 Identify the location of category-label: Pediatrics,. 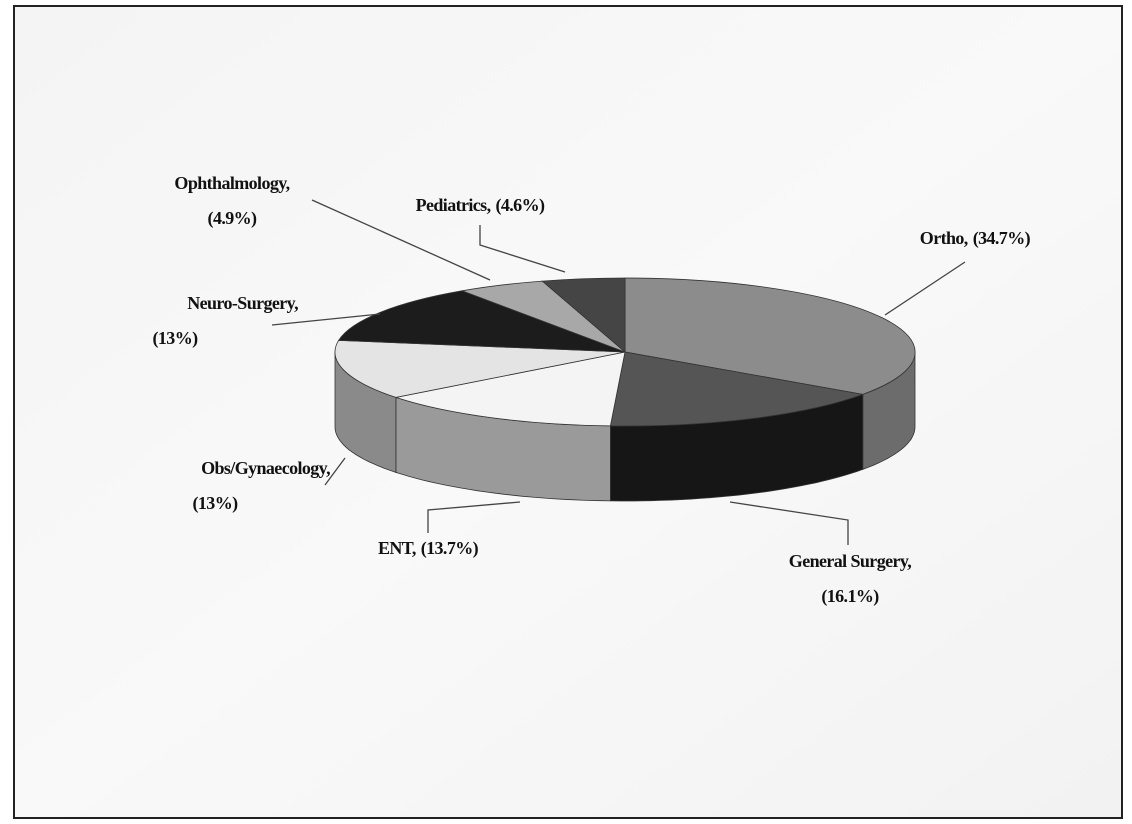
(453, 205).